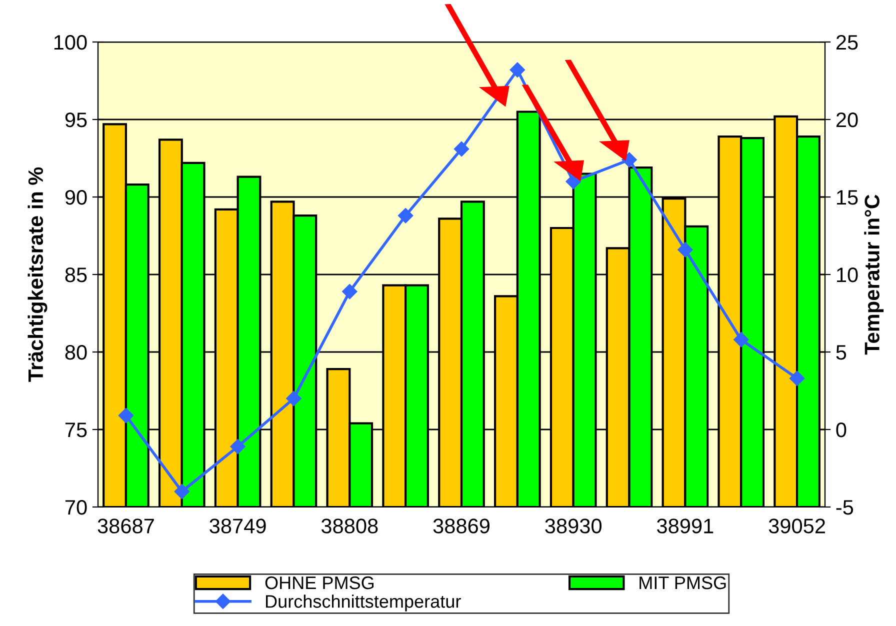 This screenshot has height=626, width=896. Describe the element at coordinates (847, 275) in the screenshot. I see `y2-tick-label: 10` at that location.